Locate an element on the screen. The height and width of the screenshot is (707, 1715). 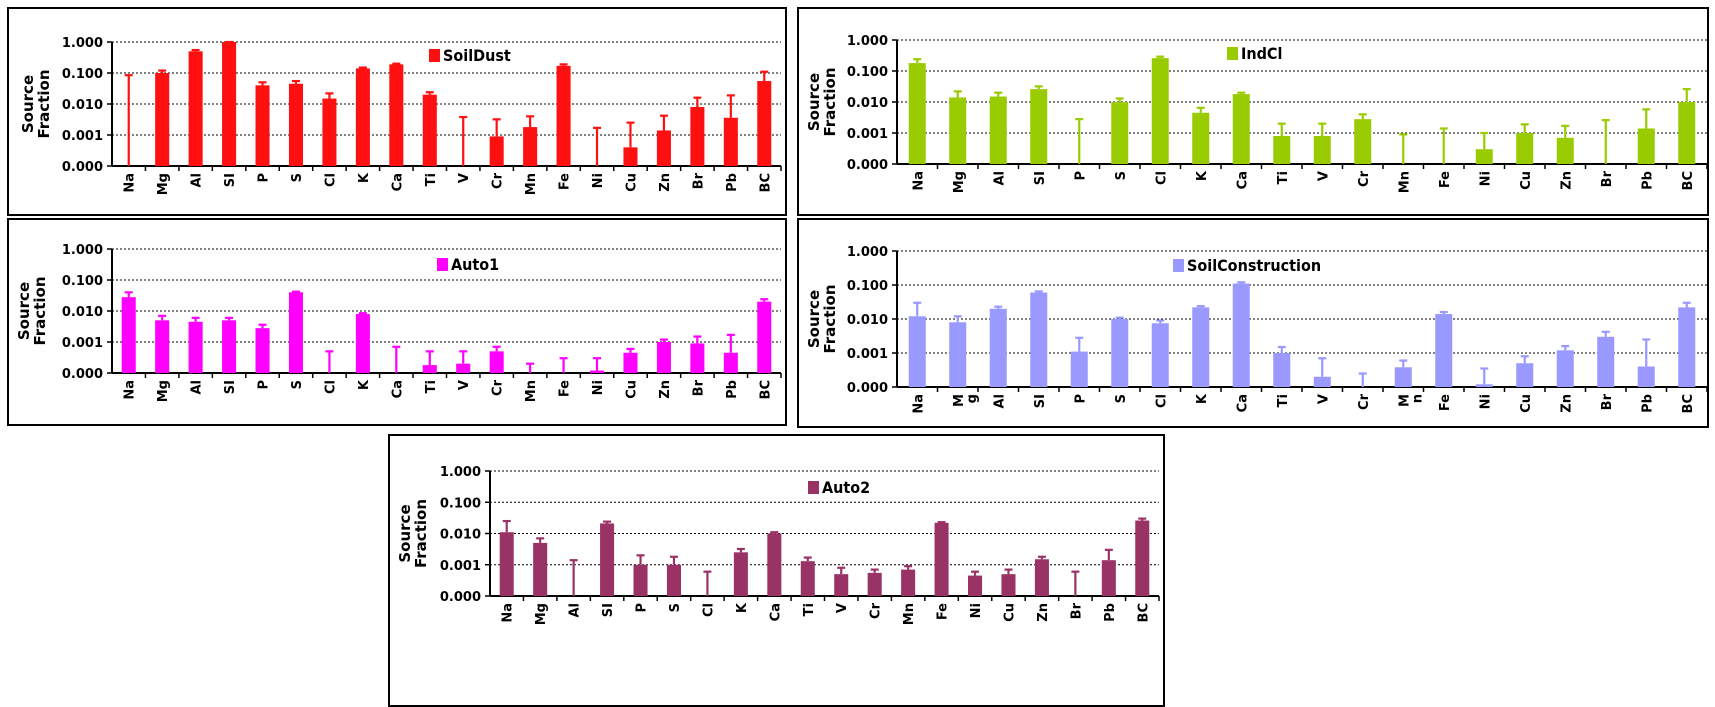
bar-s is located at coordinates (1120, 353).